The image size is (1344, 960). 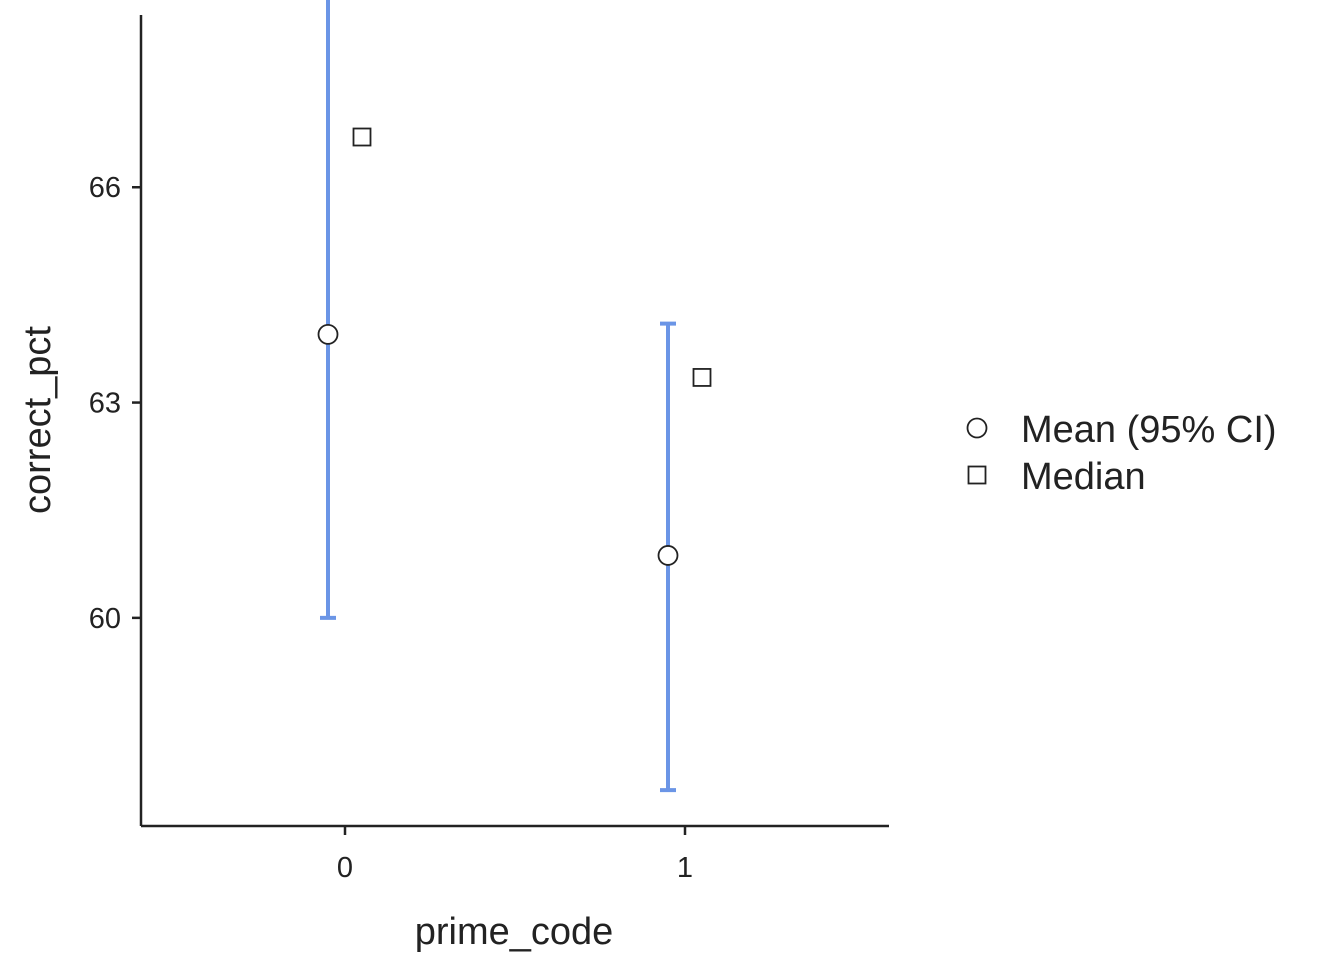 I want to click on legend-key-median, so click(x=977, y=475).